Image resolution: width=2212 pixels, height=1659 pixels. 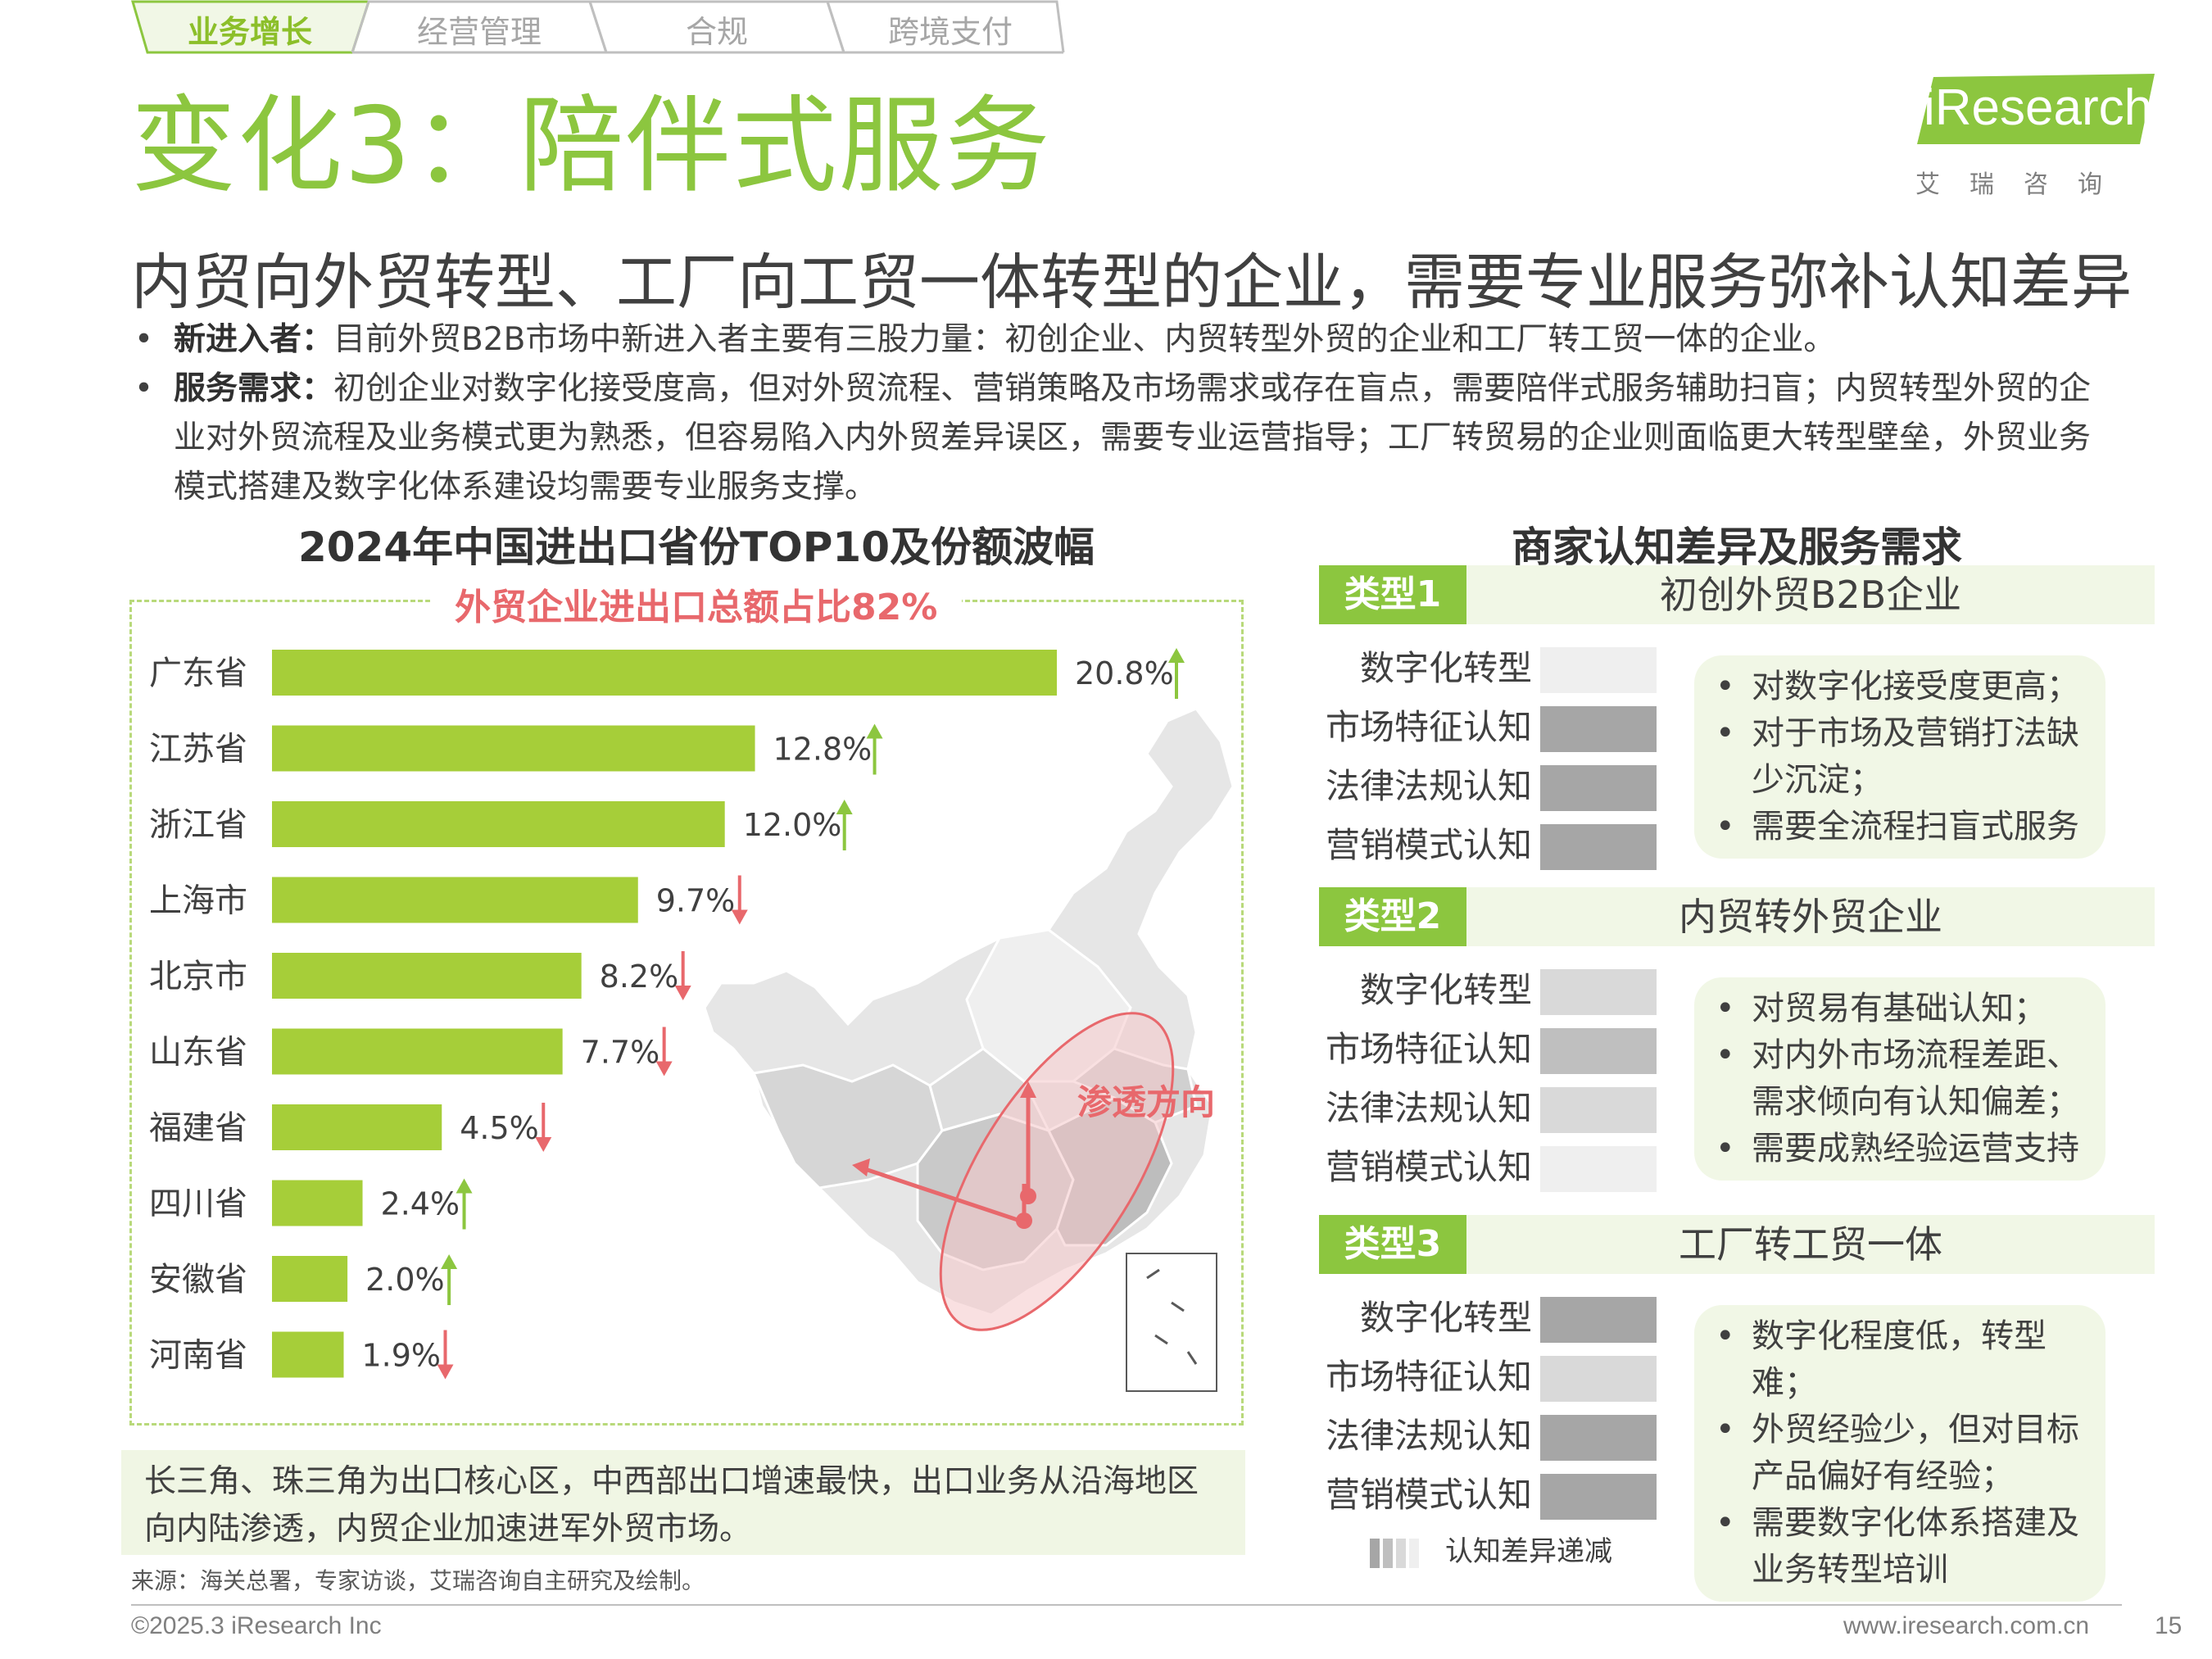 What do you see at coordinates (639, 977) in the screenshot?
I see `value-label: 8.2%` at bounding box center [639, 977].